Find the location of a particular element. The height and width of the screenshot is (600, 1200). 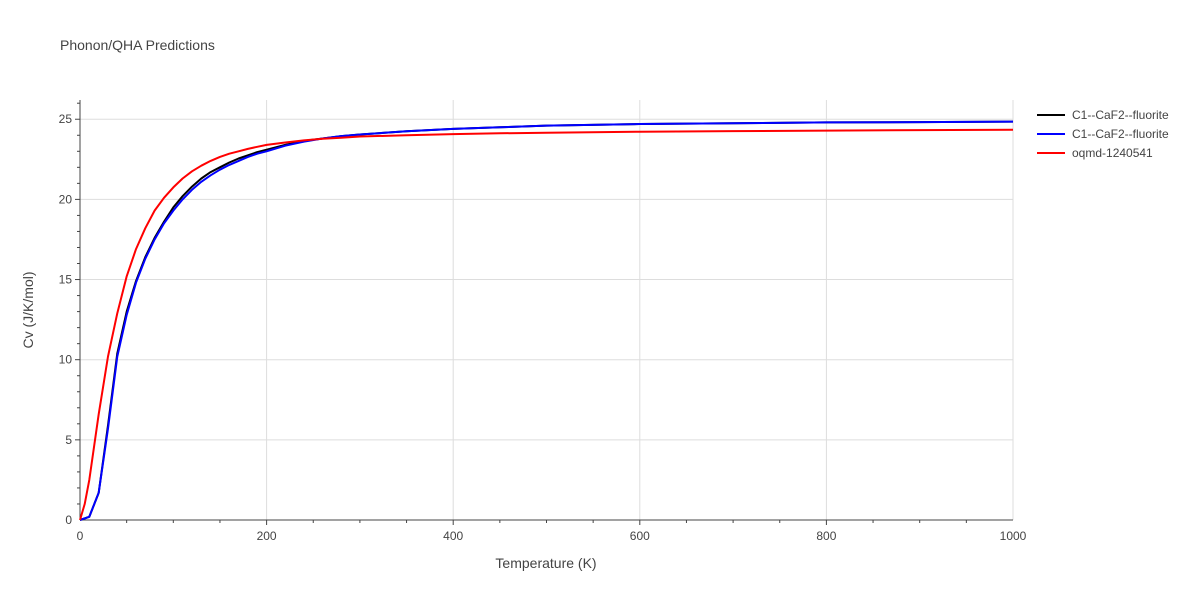

legend-label: oqmd-1240541 is located at coordinates (1112, 153).